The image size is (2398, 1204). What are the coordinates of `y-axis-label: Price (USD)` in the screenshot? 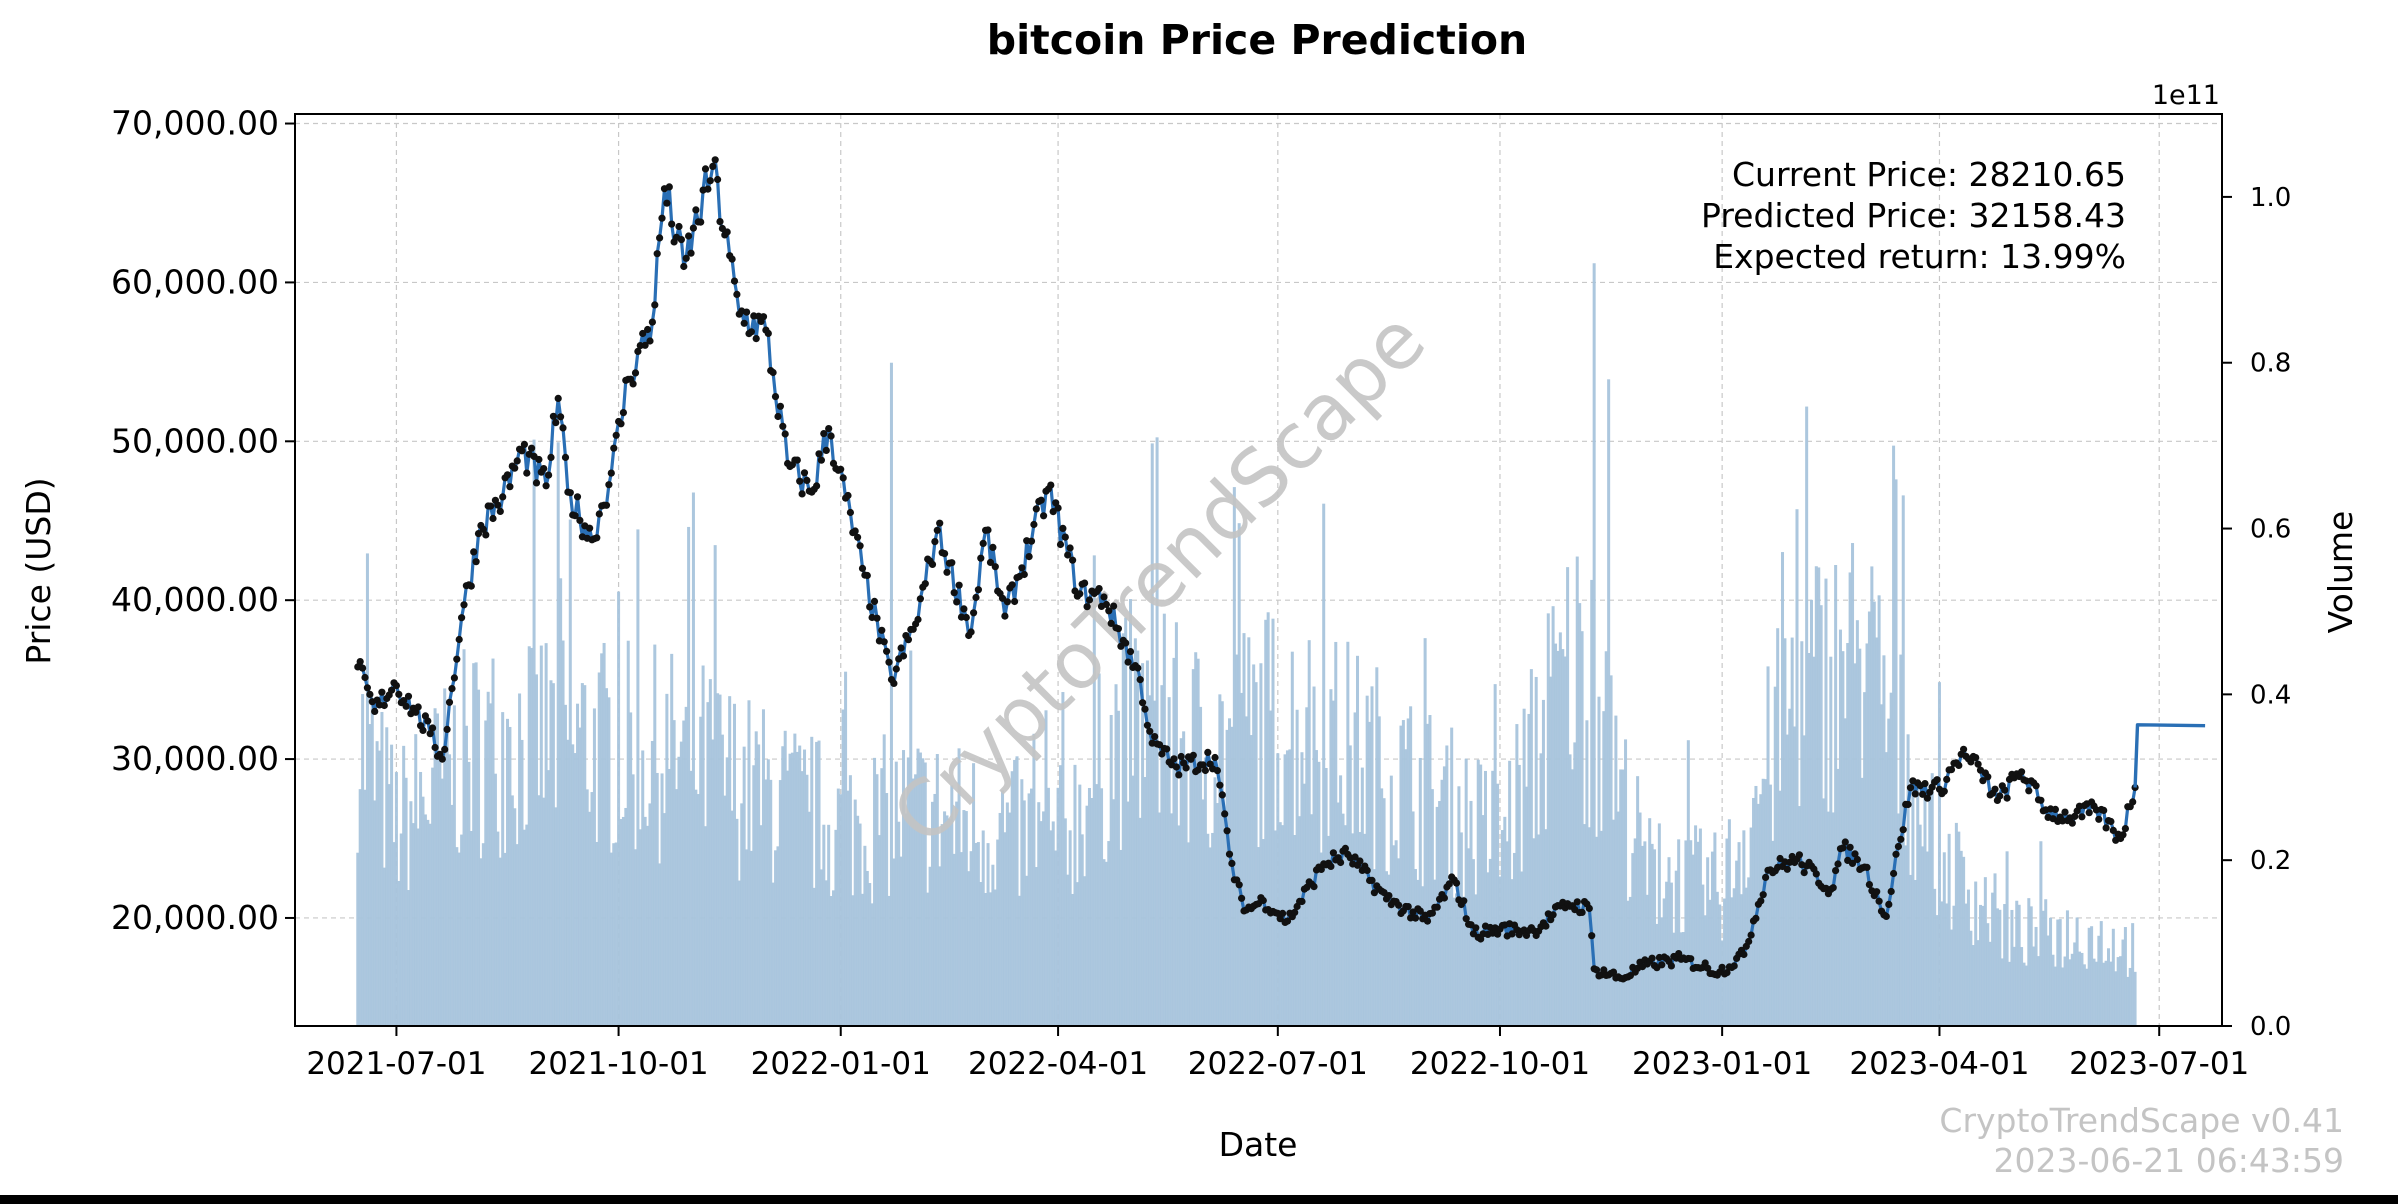 It's located at (38, 570).